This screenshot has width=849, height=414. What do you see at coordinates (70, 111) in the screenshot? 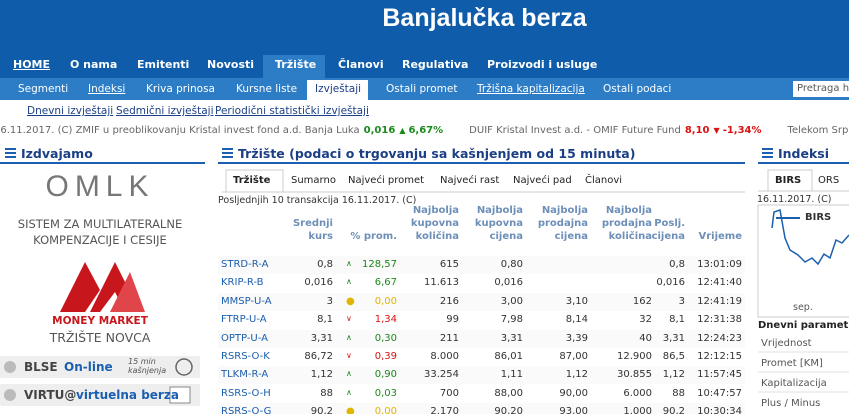
I see `report-link: Dnevni izvještaji` at bounding box center [70, 111].